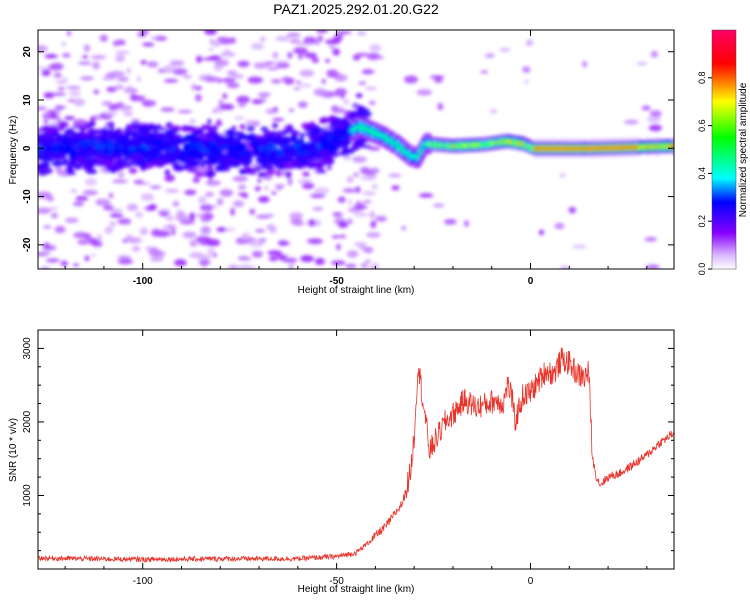 The width and height of the screenshot is (750, 600). Describe the element at coordinates (336, 281) in the screenshot. I see `spectrogram-x-tick-label: -50` at that location.